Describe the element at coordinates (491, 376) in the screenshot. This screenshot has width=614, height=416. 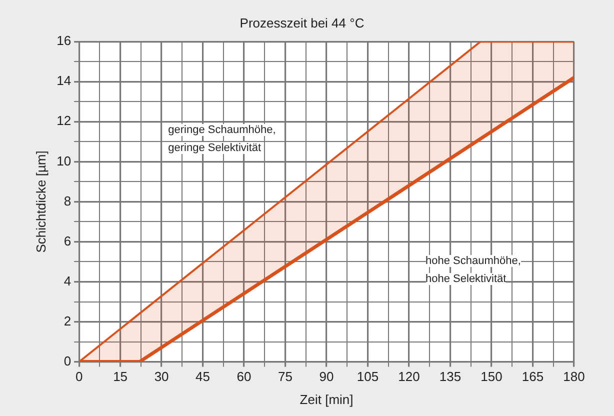
I see `x-tick-label: 150` at that location.